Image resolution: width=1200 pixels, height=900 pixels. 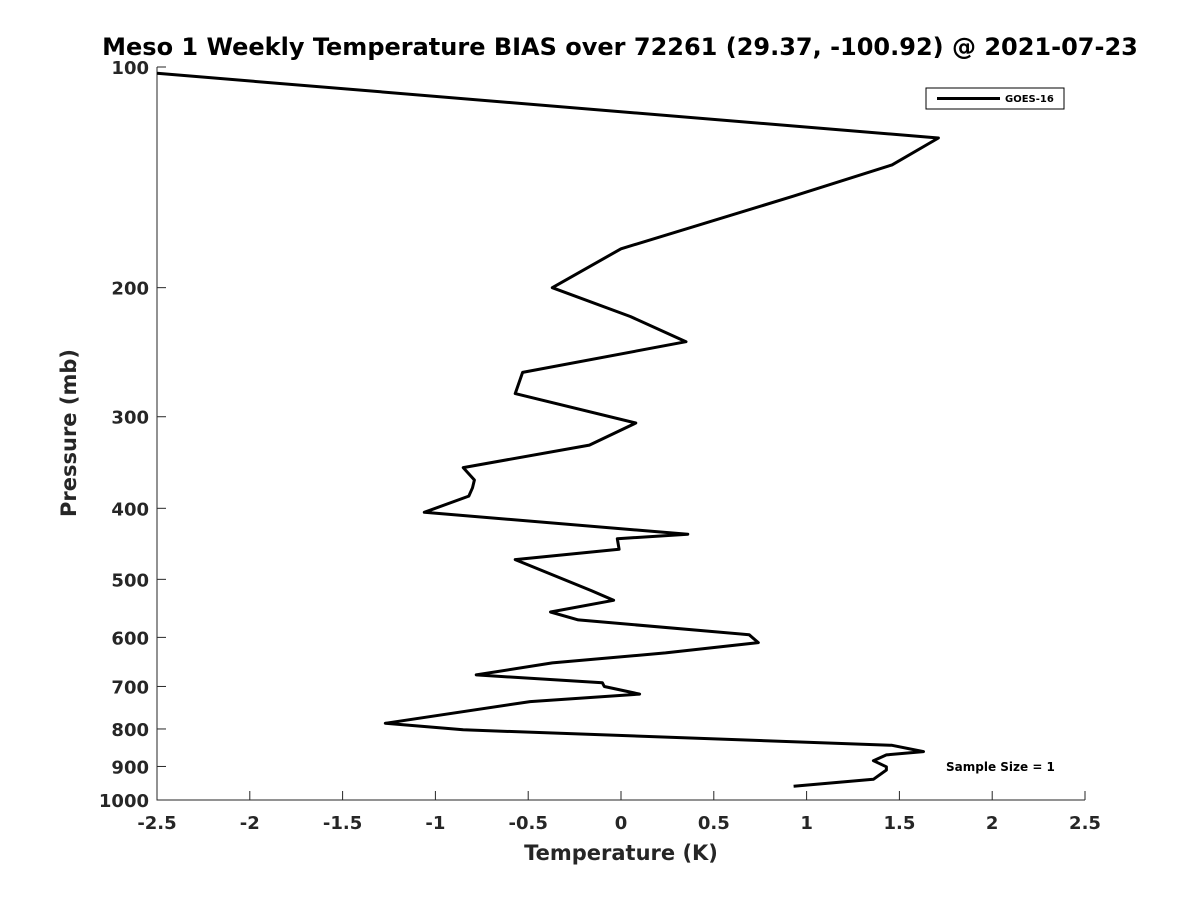 What do you see at coordinates (342, 823) in the screenshot?
I see `x-tick-label: -1.5` at bounding box center [342, 823].